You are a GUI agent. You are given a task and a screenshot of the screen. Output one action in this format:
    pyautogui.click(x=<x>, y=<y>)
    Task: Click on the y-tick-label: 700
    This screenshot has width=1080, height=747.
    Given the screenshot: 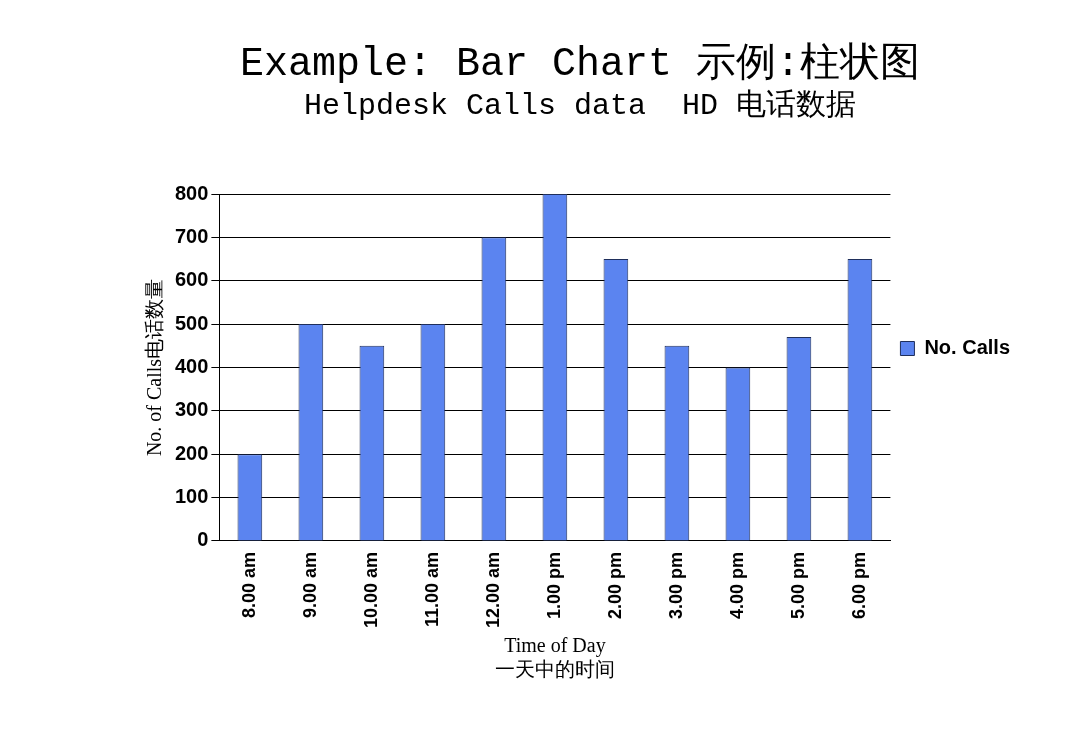 What is the action you would take?
    pyautogui.click(x=191, y=235)
    